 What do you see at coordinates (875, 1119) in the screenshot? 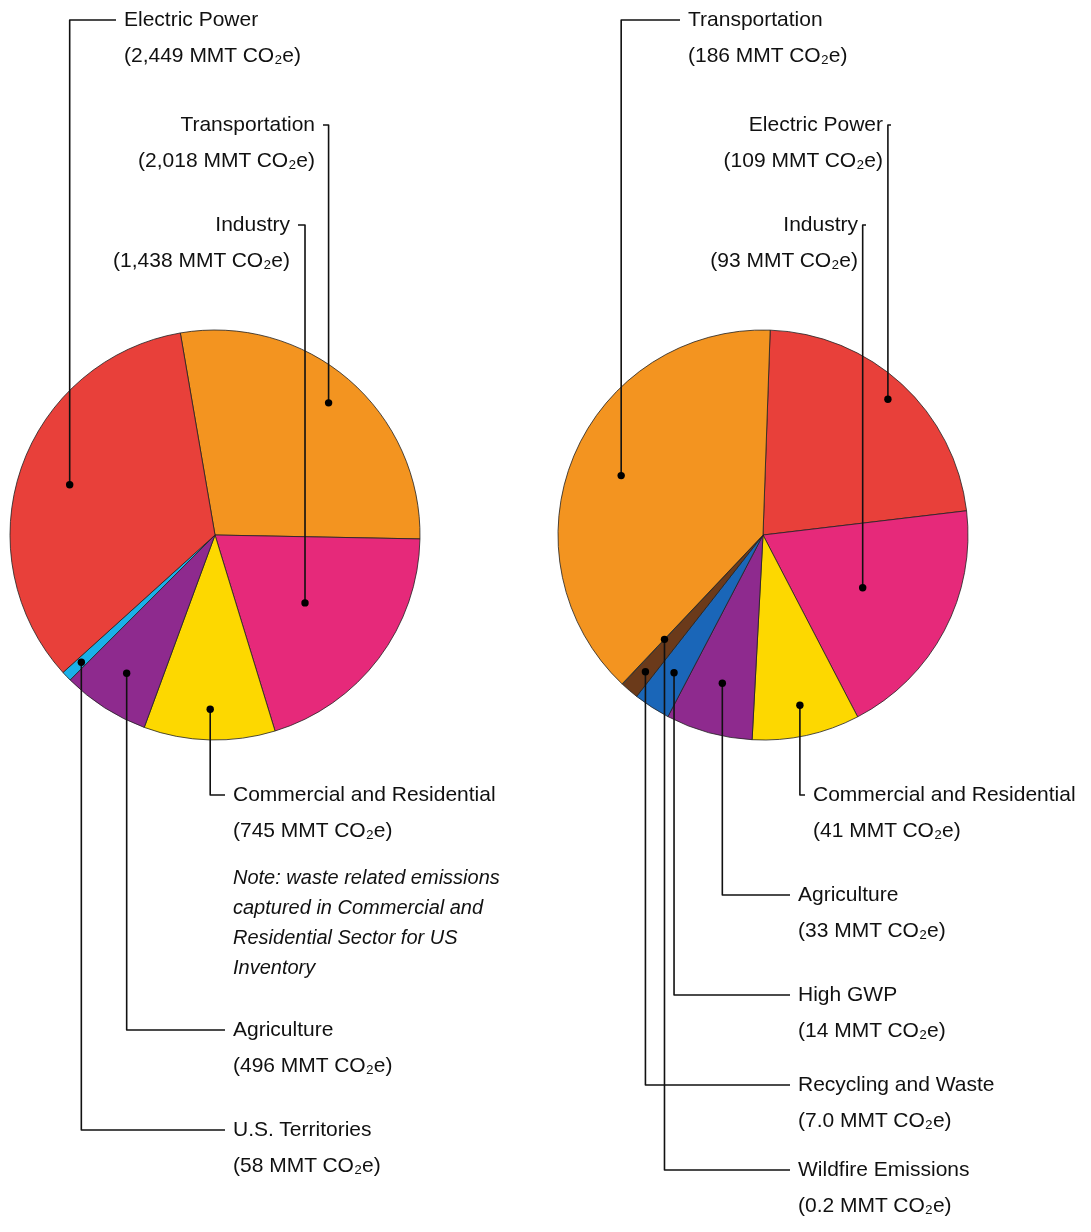
I see `data-label: (7.0 MMT CO₂e)` at bounding box center [875, 1119].